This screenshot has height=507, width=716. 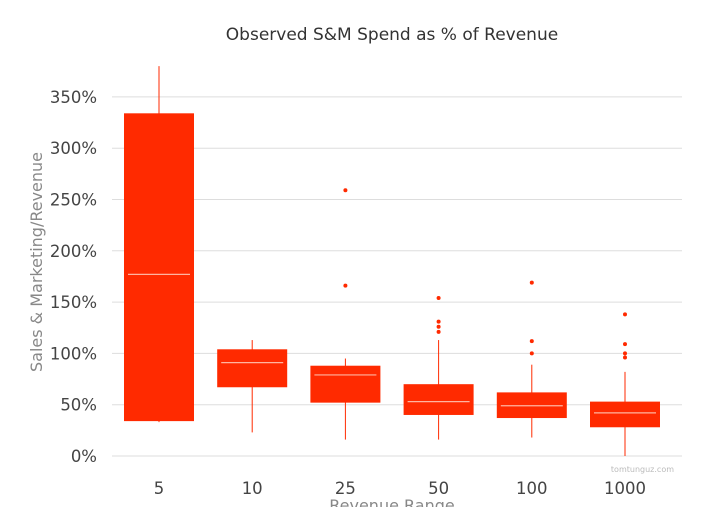 What do you see at coordinates (642, 469) in the screenshot?
I see `watermark: tomtunguz.com` at bounding box center [642, 469].